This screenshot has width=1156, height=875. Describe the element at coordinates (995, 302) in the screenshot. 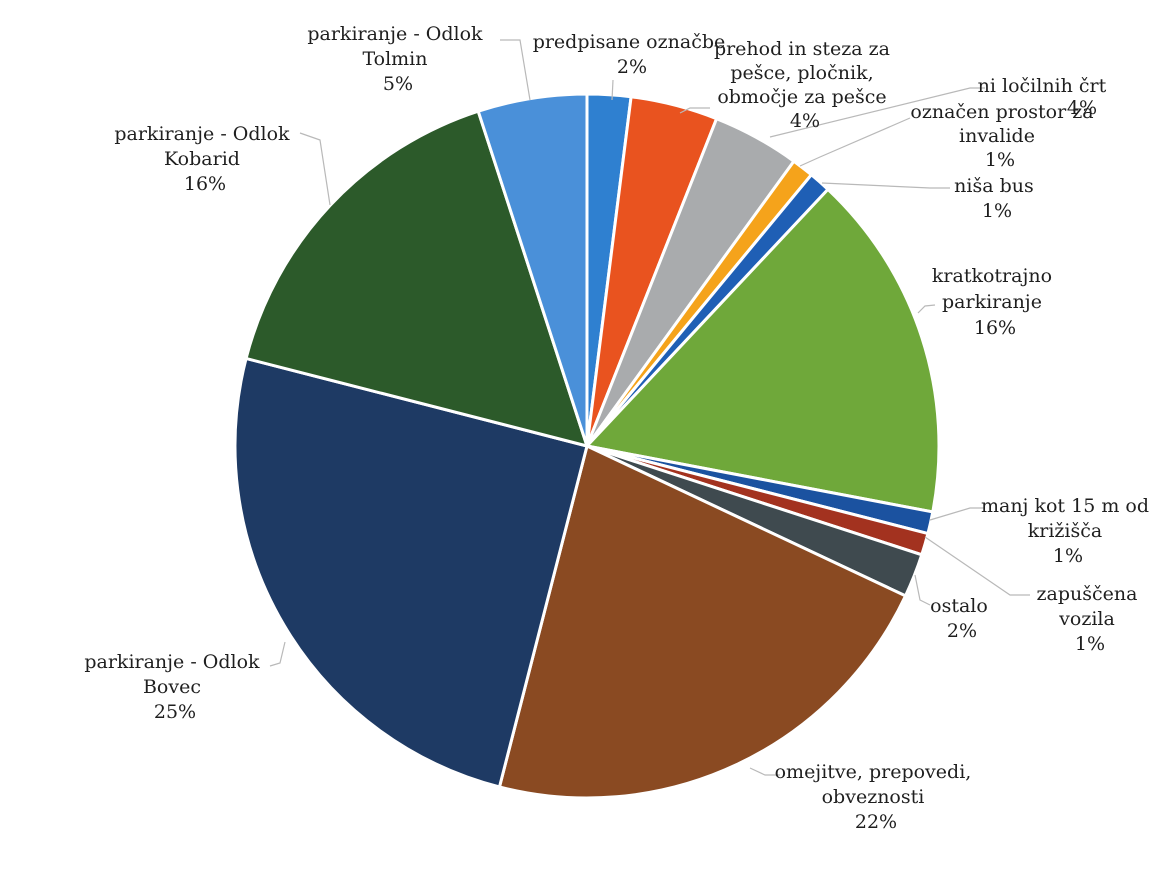

I see `label-kratkotrajno: kratkotrajno parkiranje 16%` at that location.